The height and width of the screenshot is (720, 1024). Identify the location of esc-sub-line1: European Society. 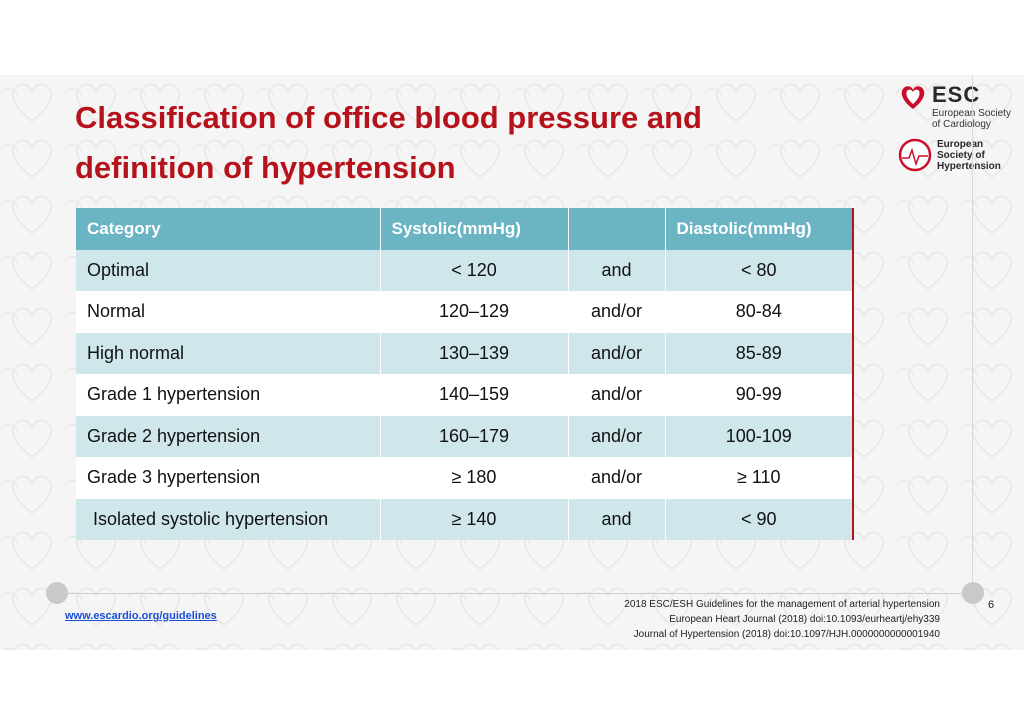
(971, 113).